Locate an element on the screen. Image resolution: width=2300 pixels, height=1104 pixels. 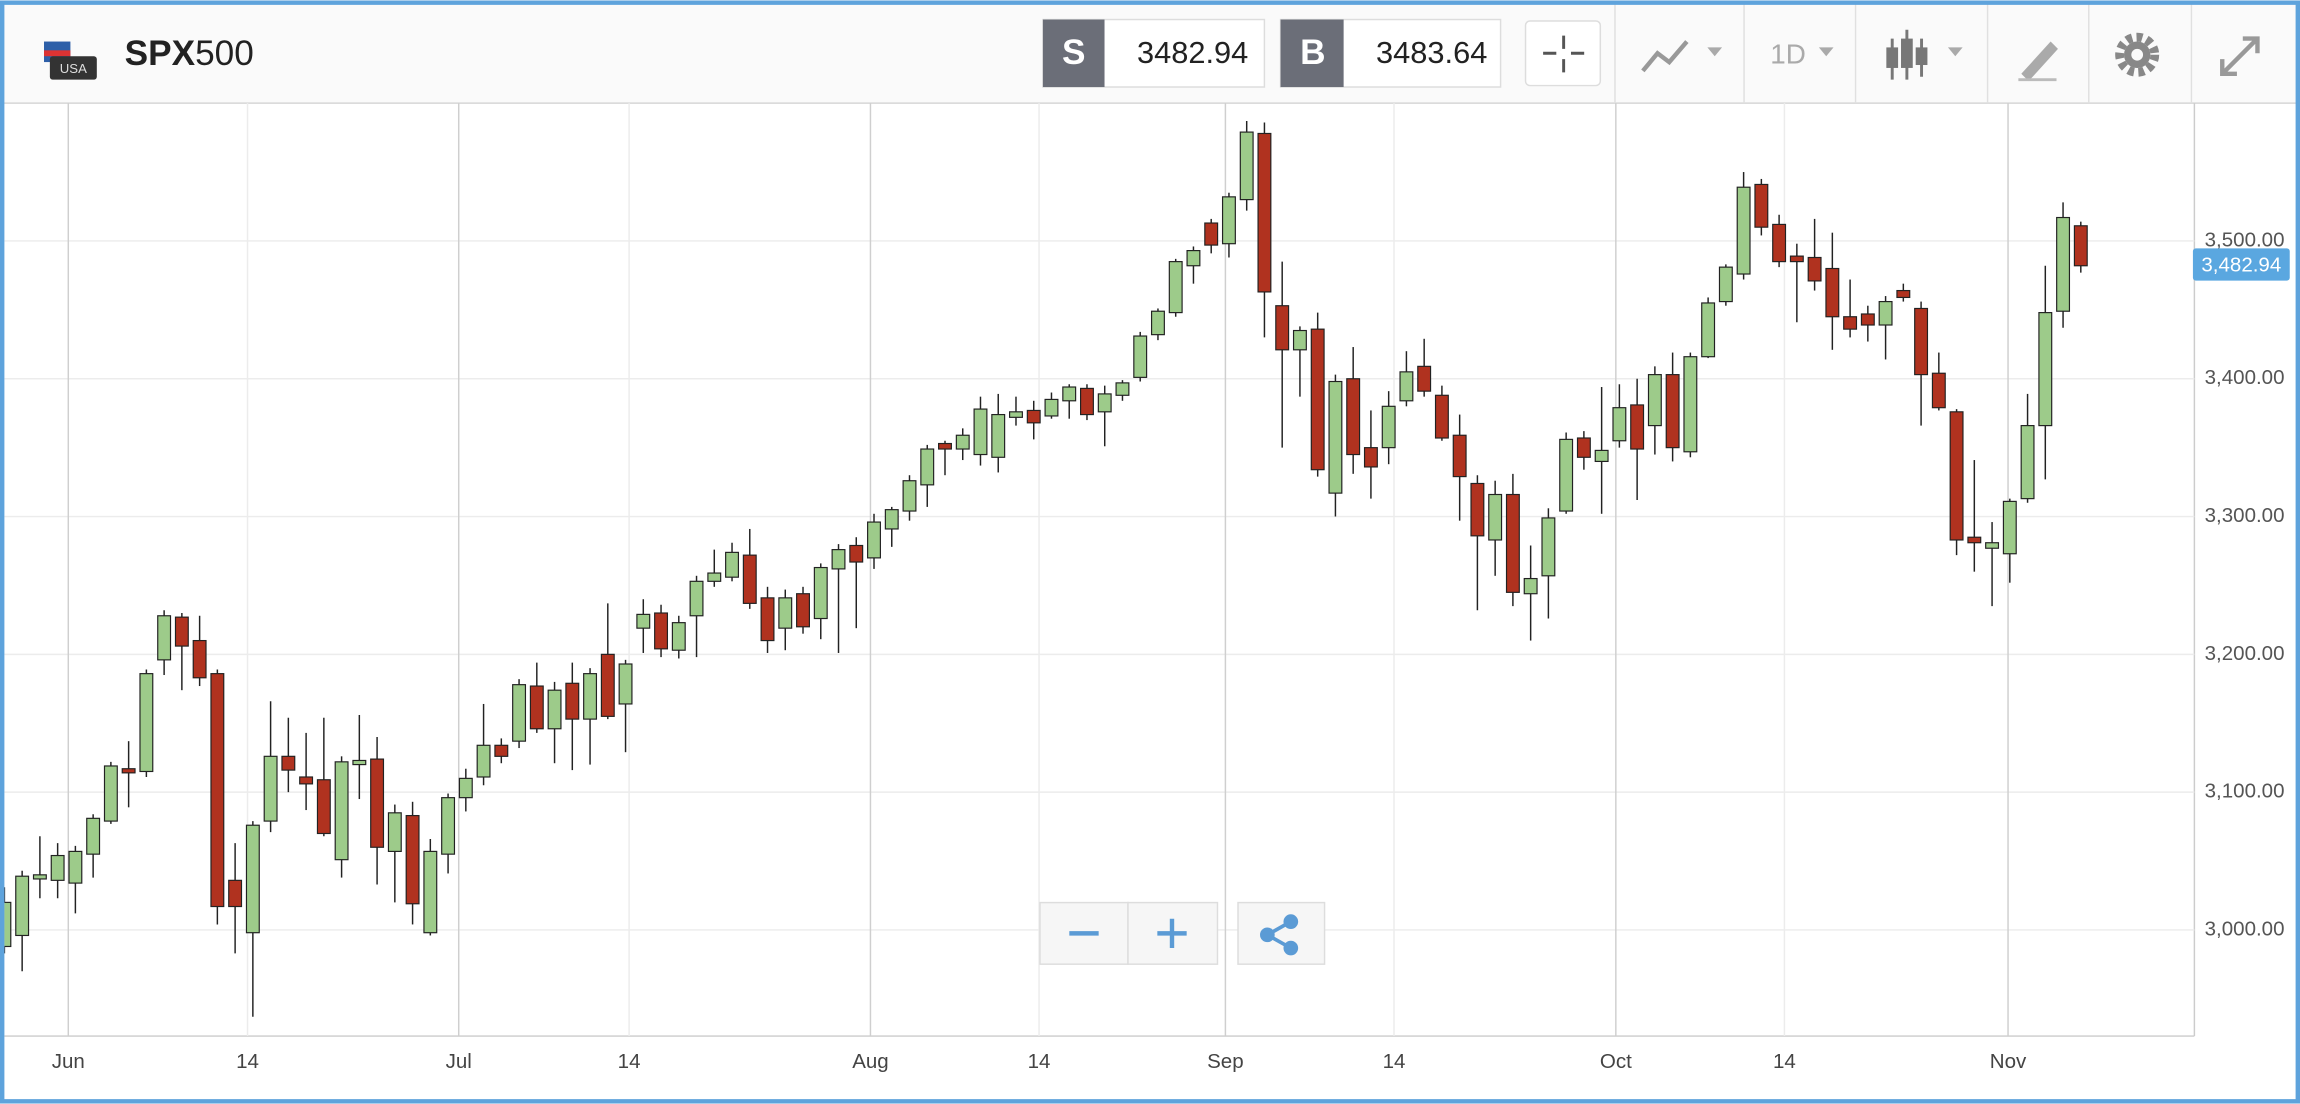
last-price-label: 3,482.94 is located at coordinates (2241, 264).